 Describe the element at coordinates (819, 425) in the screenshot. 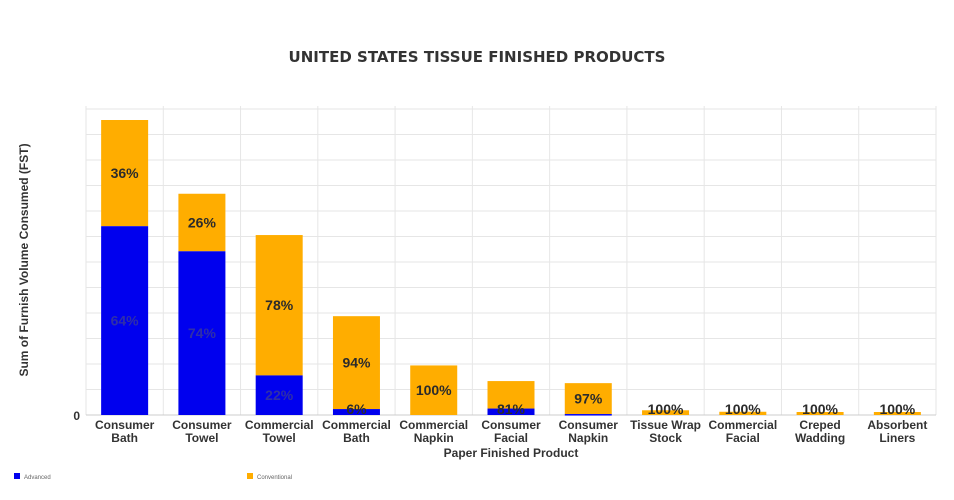

I see `x-tick-label: Creped` at that location.